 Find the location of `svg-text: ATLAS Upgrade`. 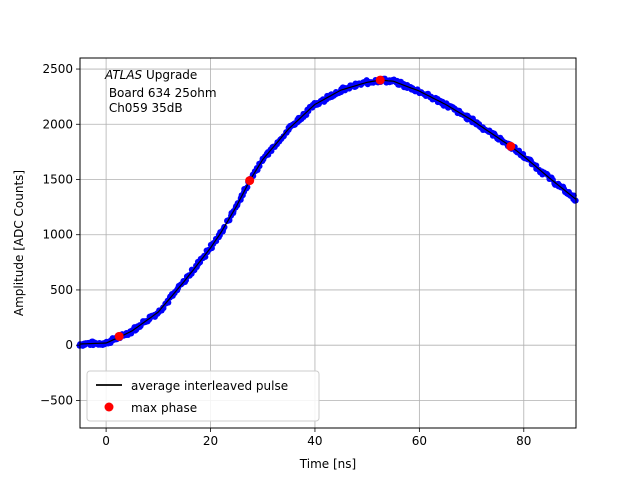

svg-text: ATLAS Upgrade is located at coordinates (150, 75).